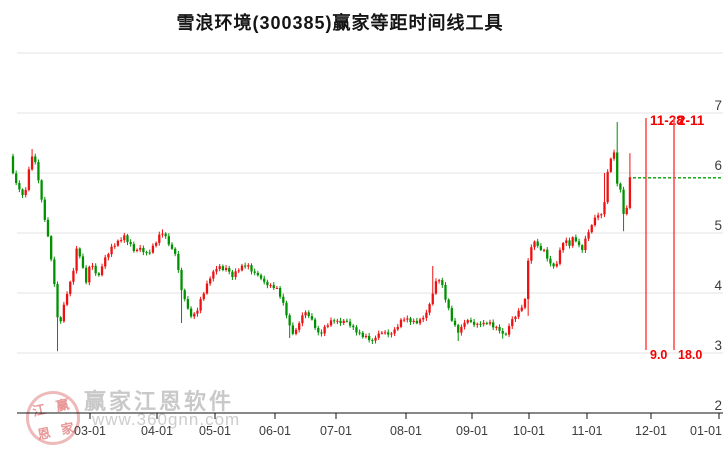  Describe the element at coordinates (586, 431) in the screenshot. I see `x-tick-label: 11-01` at that location.